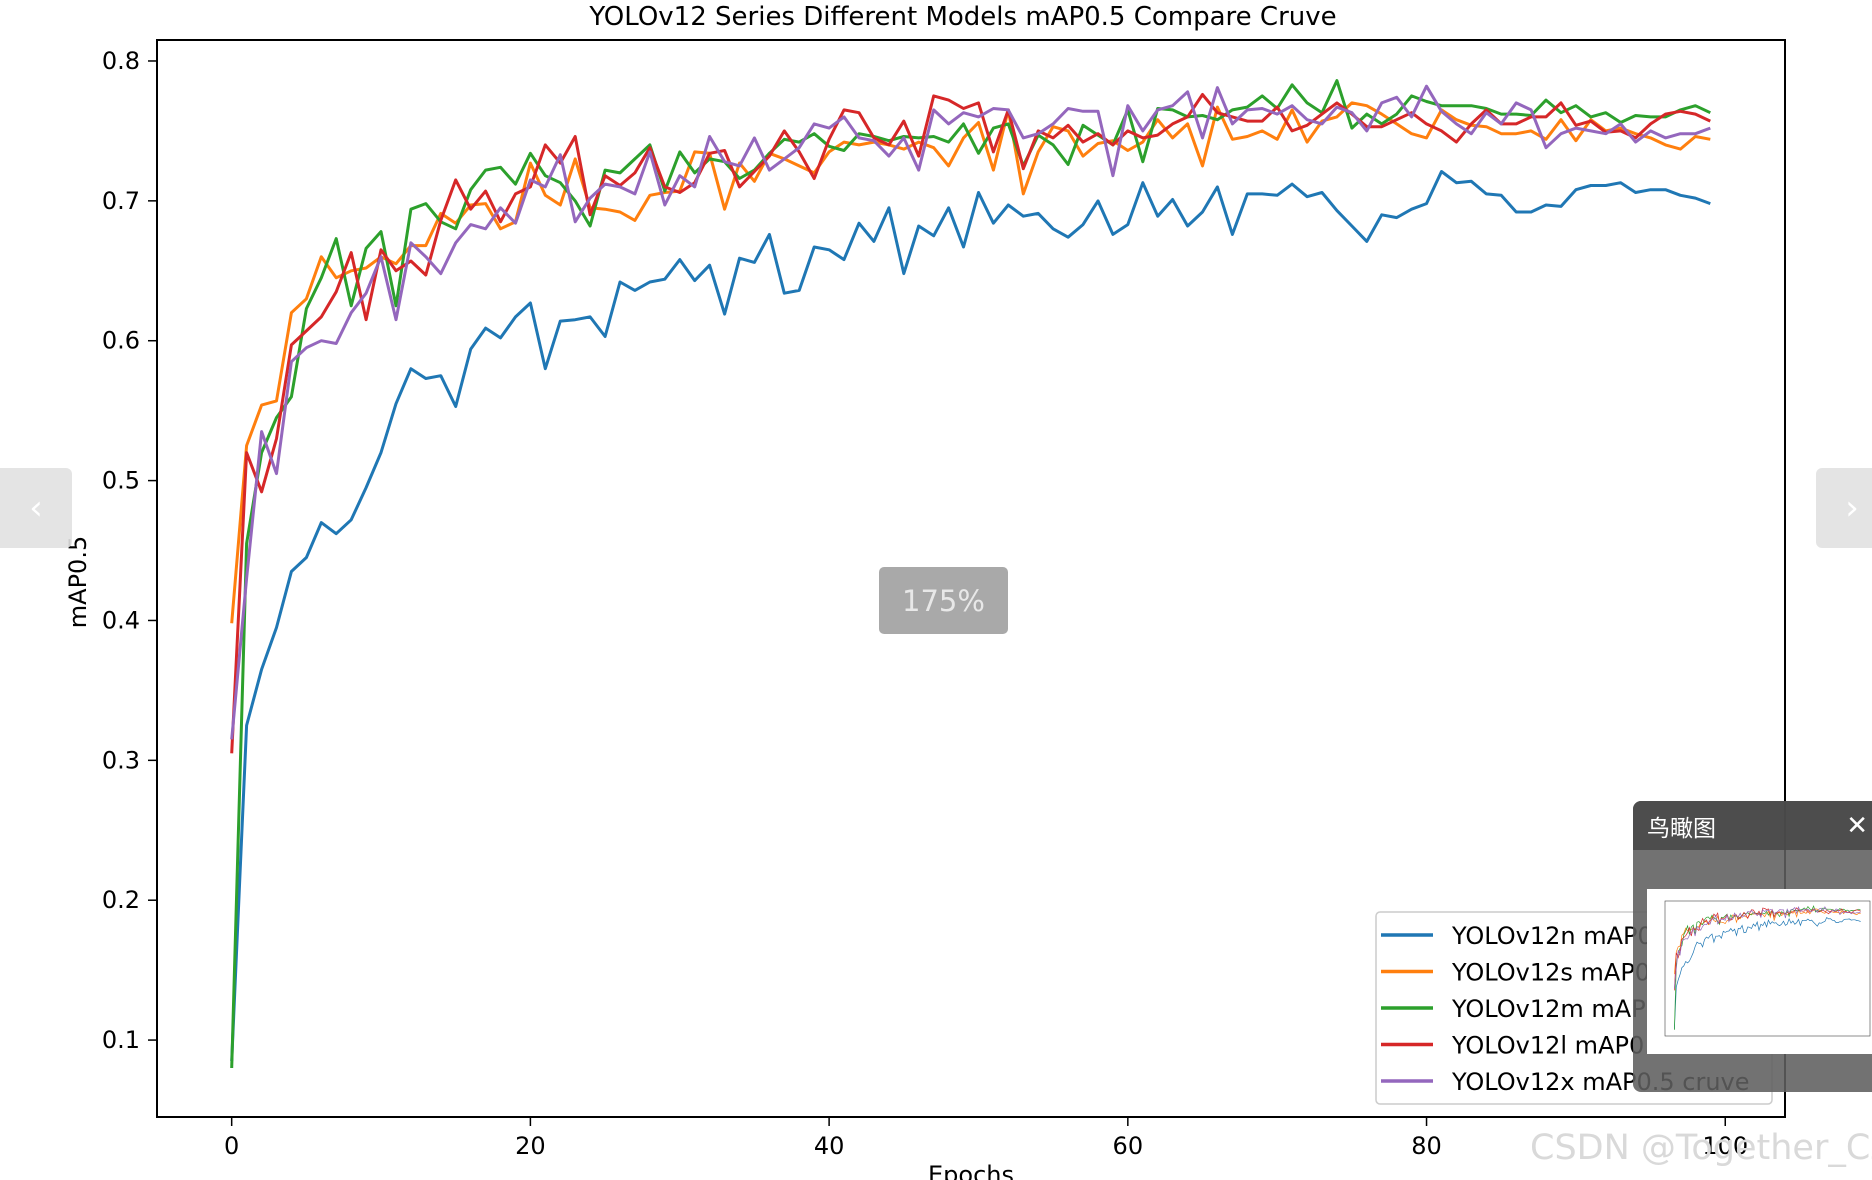 The image size is (1872, 1180). I want to click on previous-image-button: ‹, so click(36, 508).